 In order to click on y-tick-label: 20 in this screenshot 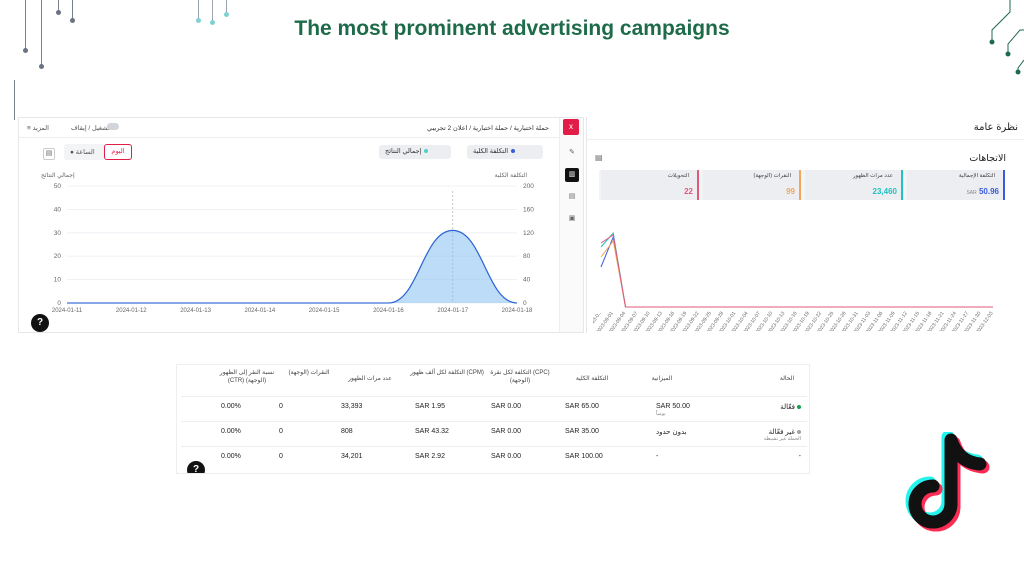, I will do `click(58, 256)`.